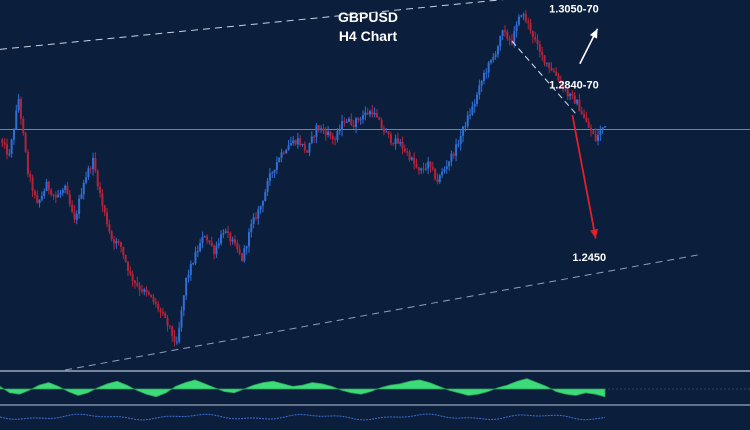  I want to click on level-label-1-3050-70: 1.3050-70, so click(574, 9).